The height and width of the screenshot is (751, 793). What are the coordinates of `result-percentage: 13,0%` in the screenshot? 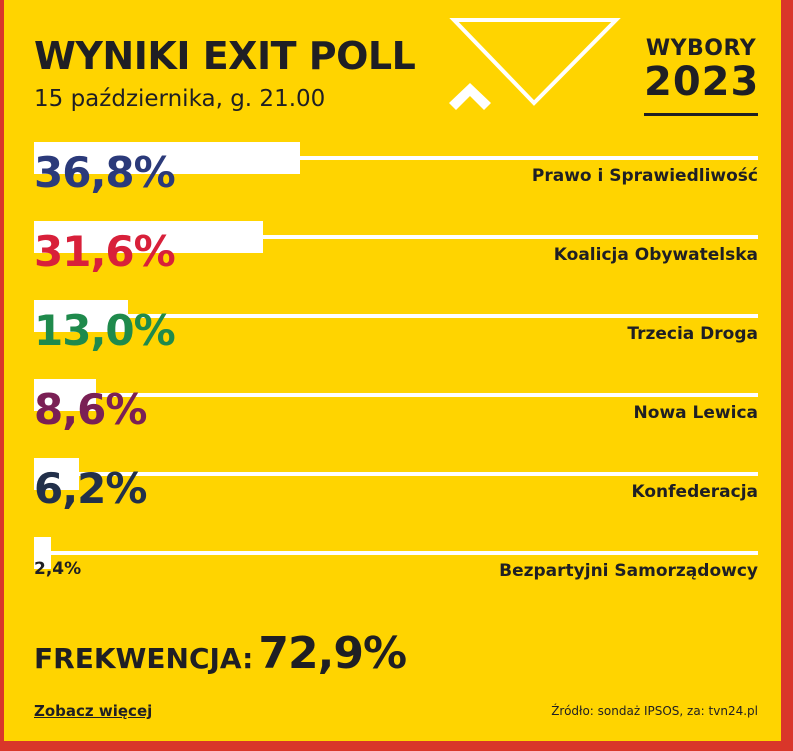 It's located at (105, 330).